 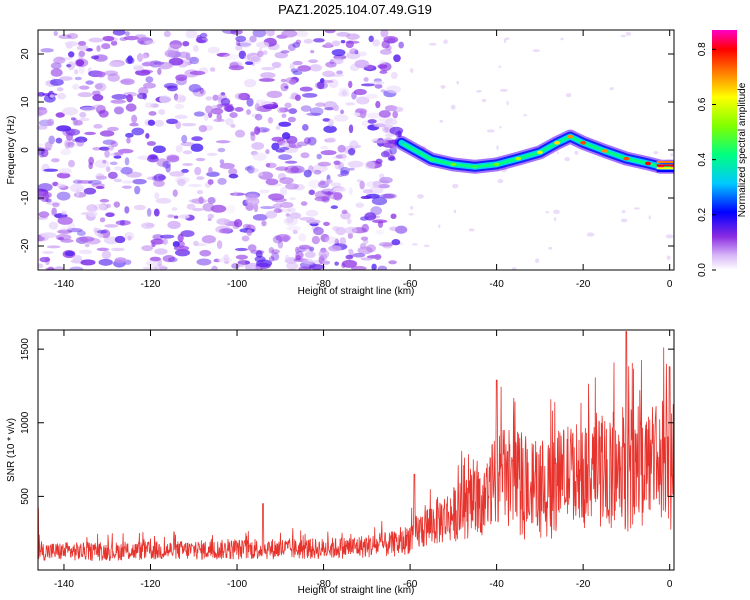 What do you see at coordinates (401, 143) in the screenshot?
I see `ridge-peak` at bounding box center [401, 143].